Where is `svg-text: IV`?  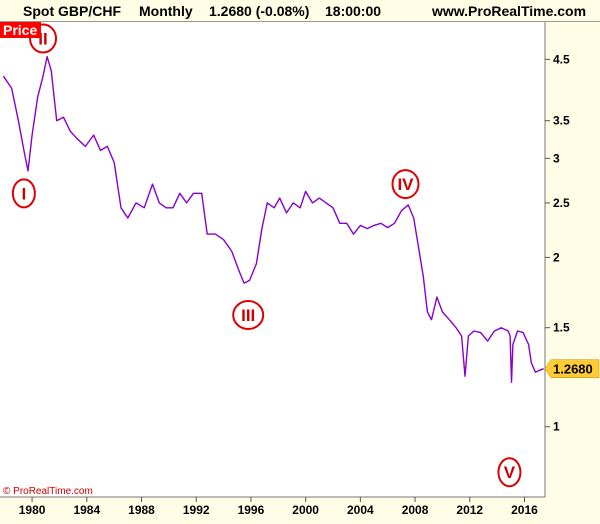 svg-text: IV is located at coordinates (405, 184).